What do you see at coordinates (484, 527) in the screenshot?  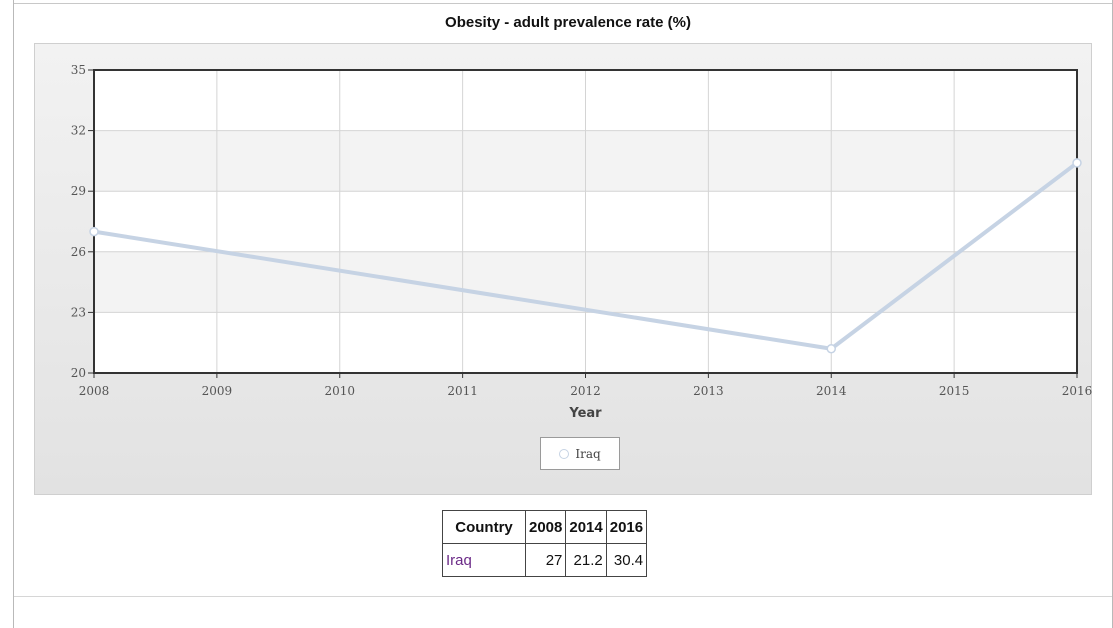 I see `table-header-country: Country` at bounding box center [484, 527].